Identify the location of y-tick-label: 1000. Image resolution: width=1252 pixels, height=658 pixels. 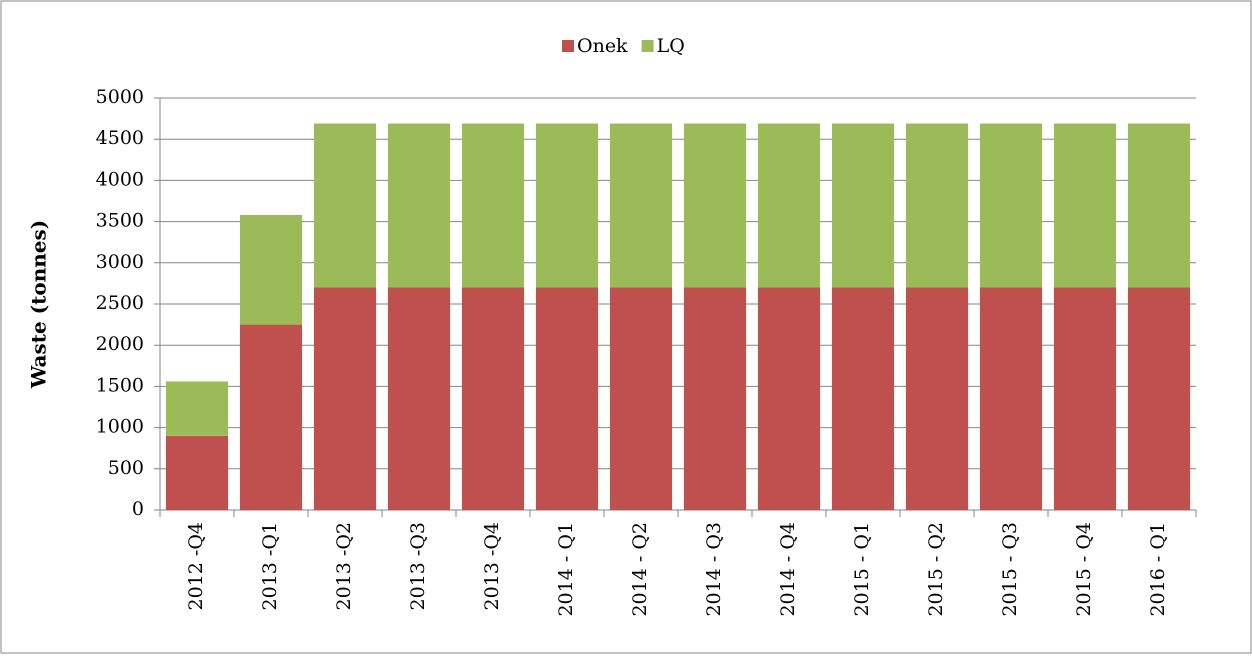
(120, 427).